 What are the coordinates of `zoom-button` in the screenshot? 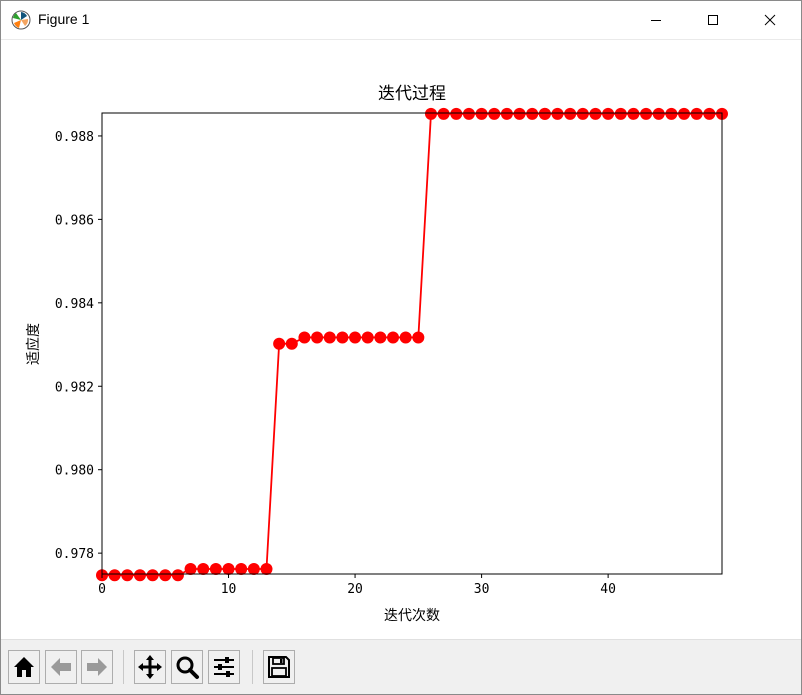 It's located at (187, 667).